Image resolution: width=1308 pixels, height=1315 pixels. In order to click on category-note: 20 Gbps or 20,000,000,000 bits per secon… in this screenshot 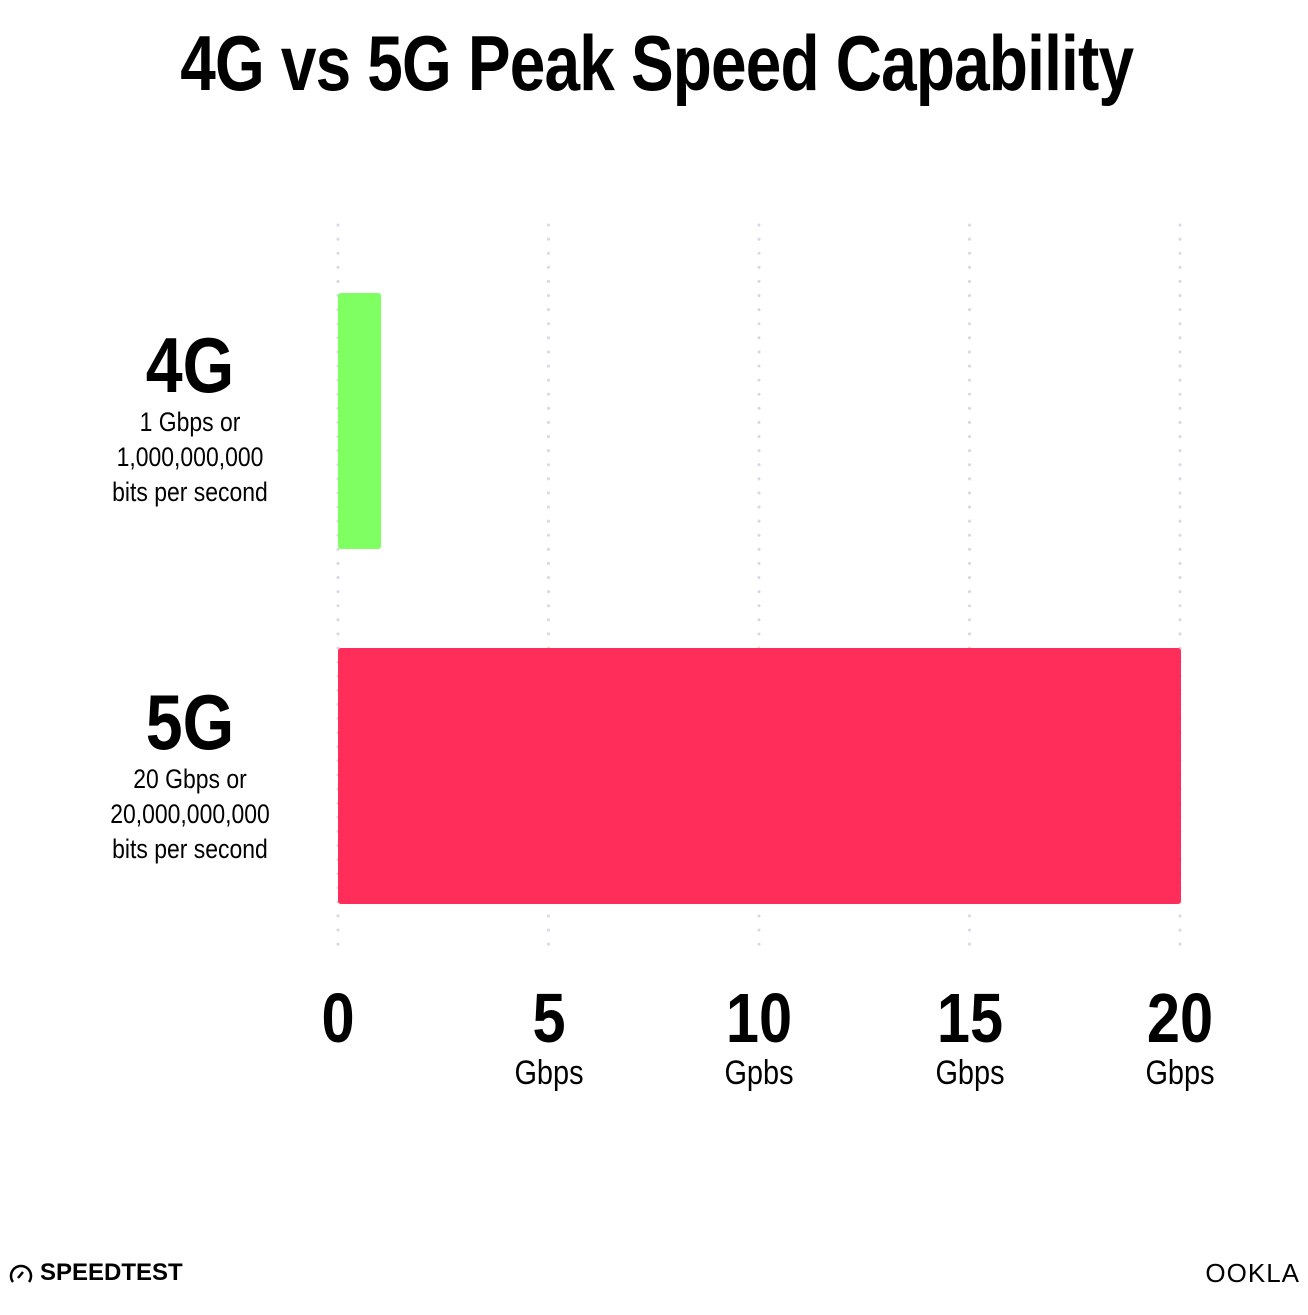, I will do `click(190, 814)`.